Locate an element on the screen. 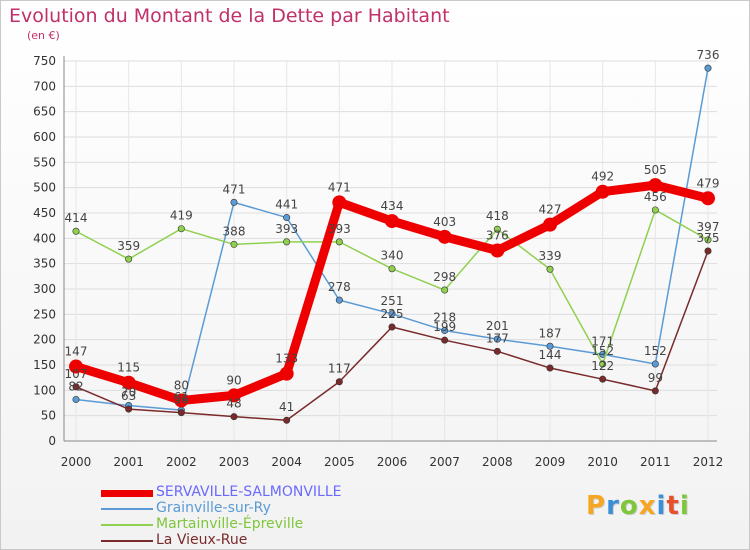  data-label: 427 is located at coordinates (550, 210).